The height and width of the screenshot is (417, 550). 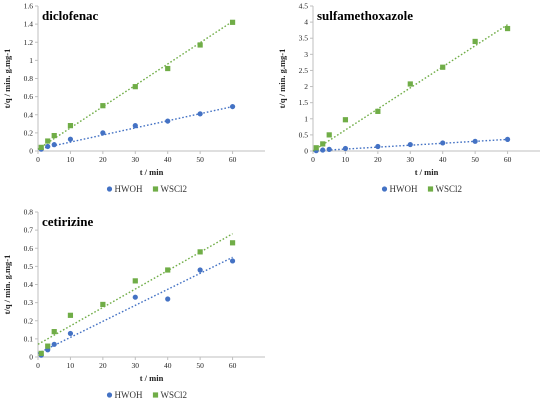 I want to click on y-tick-label: 3.5, so click(x=304, y=38).